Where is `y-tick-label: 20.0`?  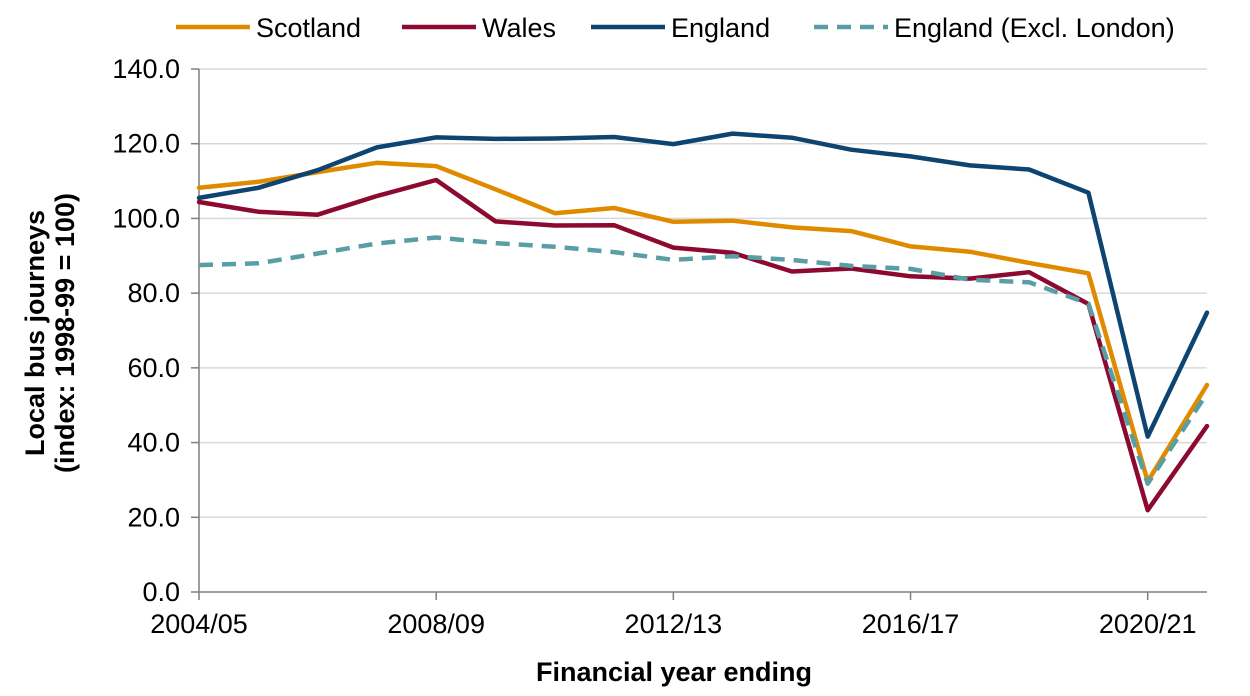 y-tick-label: 20.0 is located at coordinates (153, 517).